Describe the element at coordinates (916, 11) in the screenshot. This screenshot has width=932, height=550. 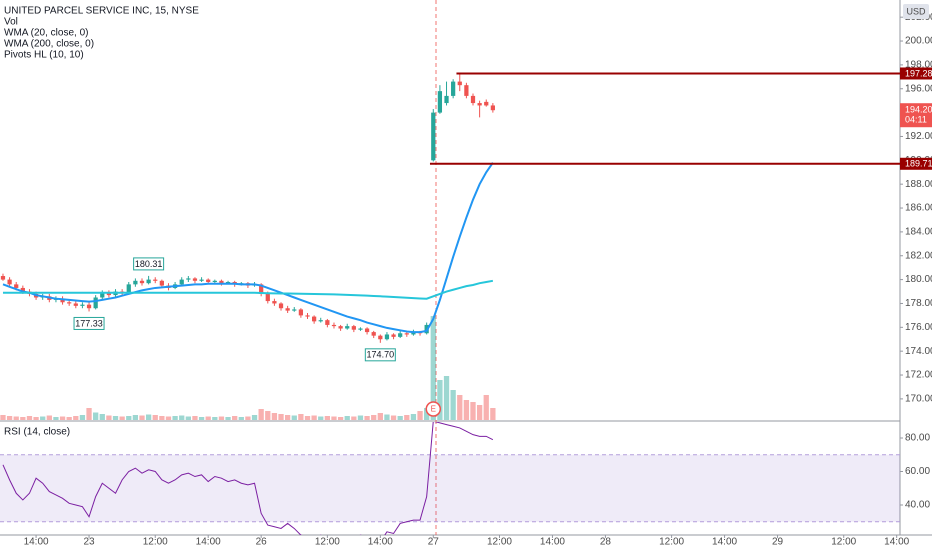
I see `currency-badge` at that location.